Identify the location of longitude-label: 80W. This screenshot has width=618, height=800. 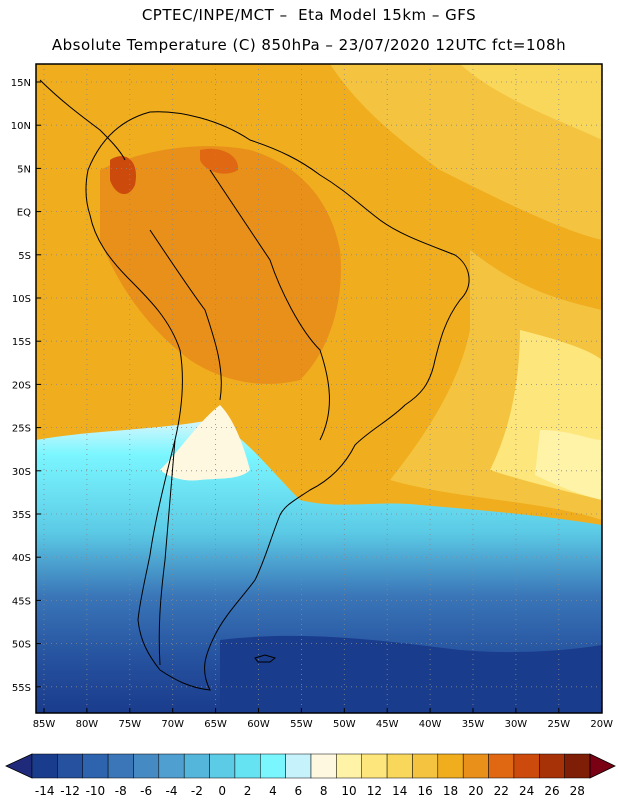
(87, 724).